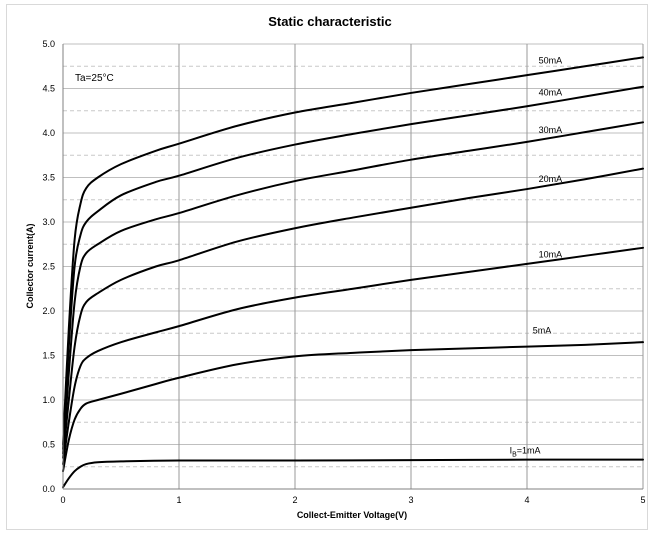  Describe the element at coordinates (330, 21) in the screenshot. I see `chart-title: Static characteristic` at that location.